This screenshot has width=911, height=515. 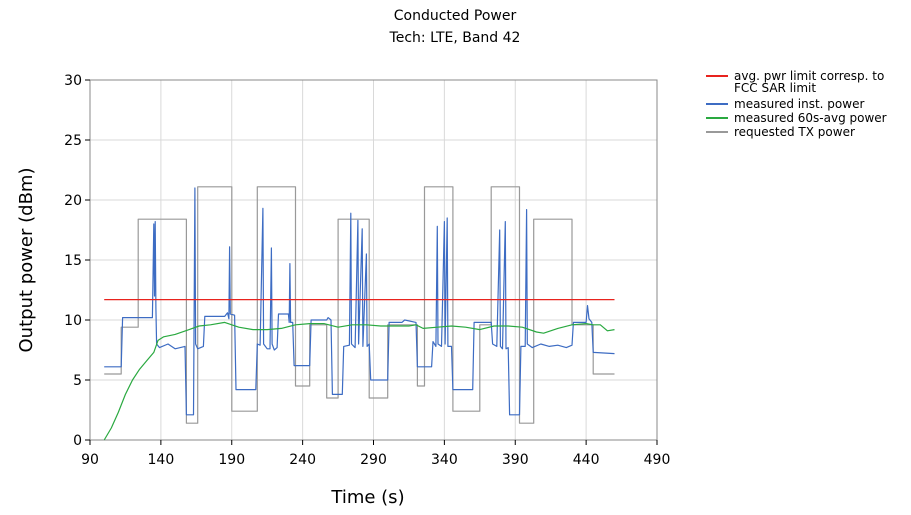 What do you see at coordinates (77, 441) in the screenshot?
I see `y-tick-label: 0` at bounding box center [77, 441].